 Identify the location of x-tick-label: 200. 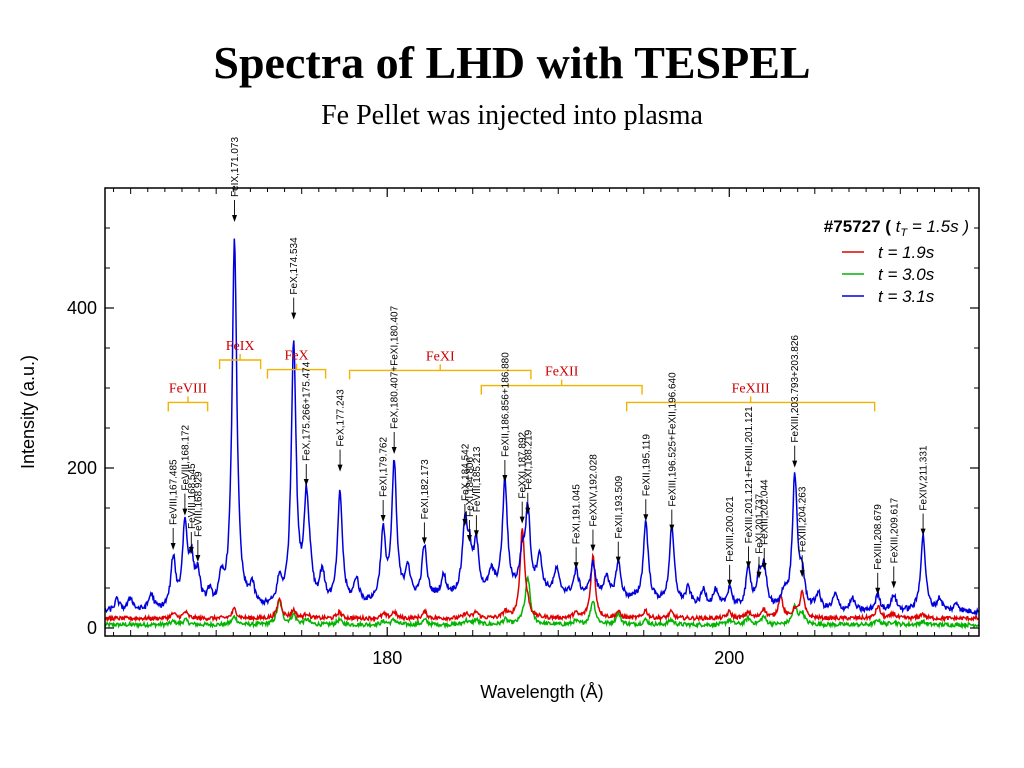
(729, 658).